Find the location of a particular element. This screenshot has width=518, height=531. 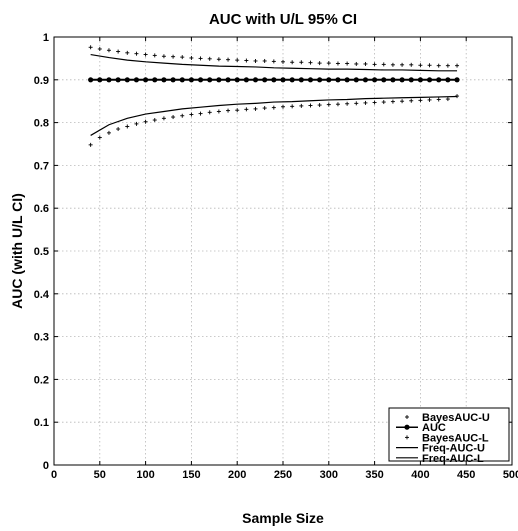

y-tick-label: 0.1 is located at coordinates (41, 423).